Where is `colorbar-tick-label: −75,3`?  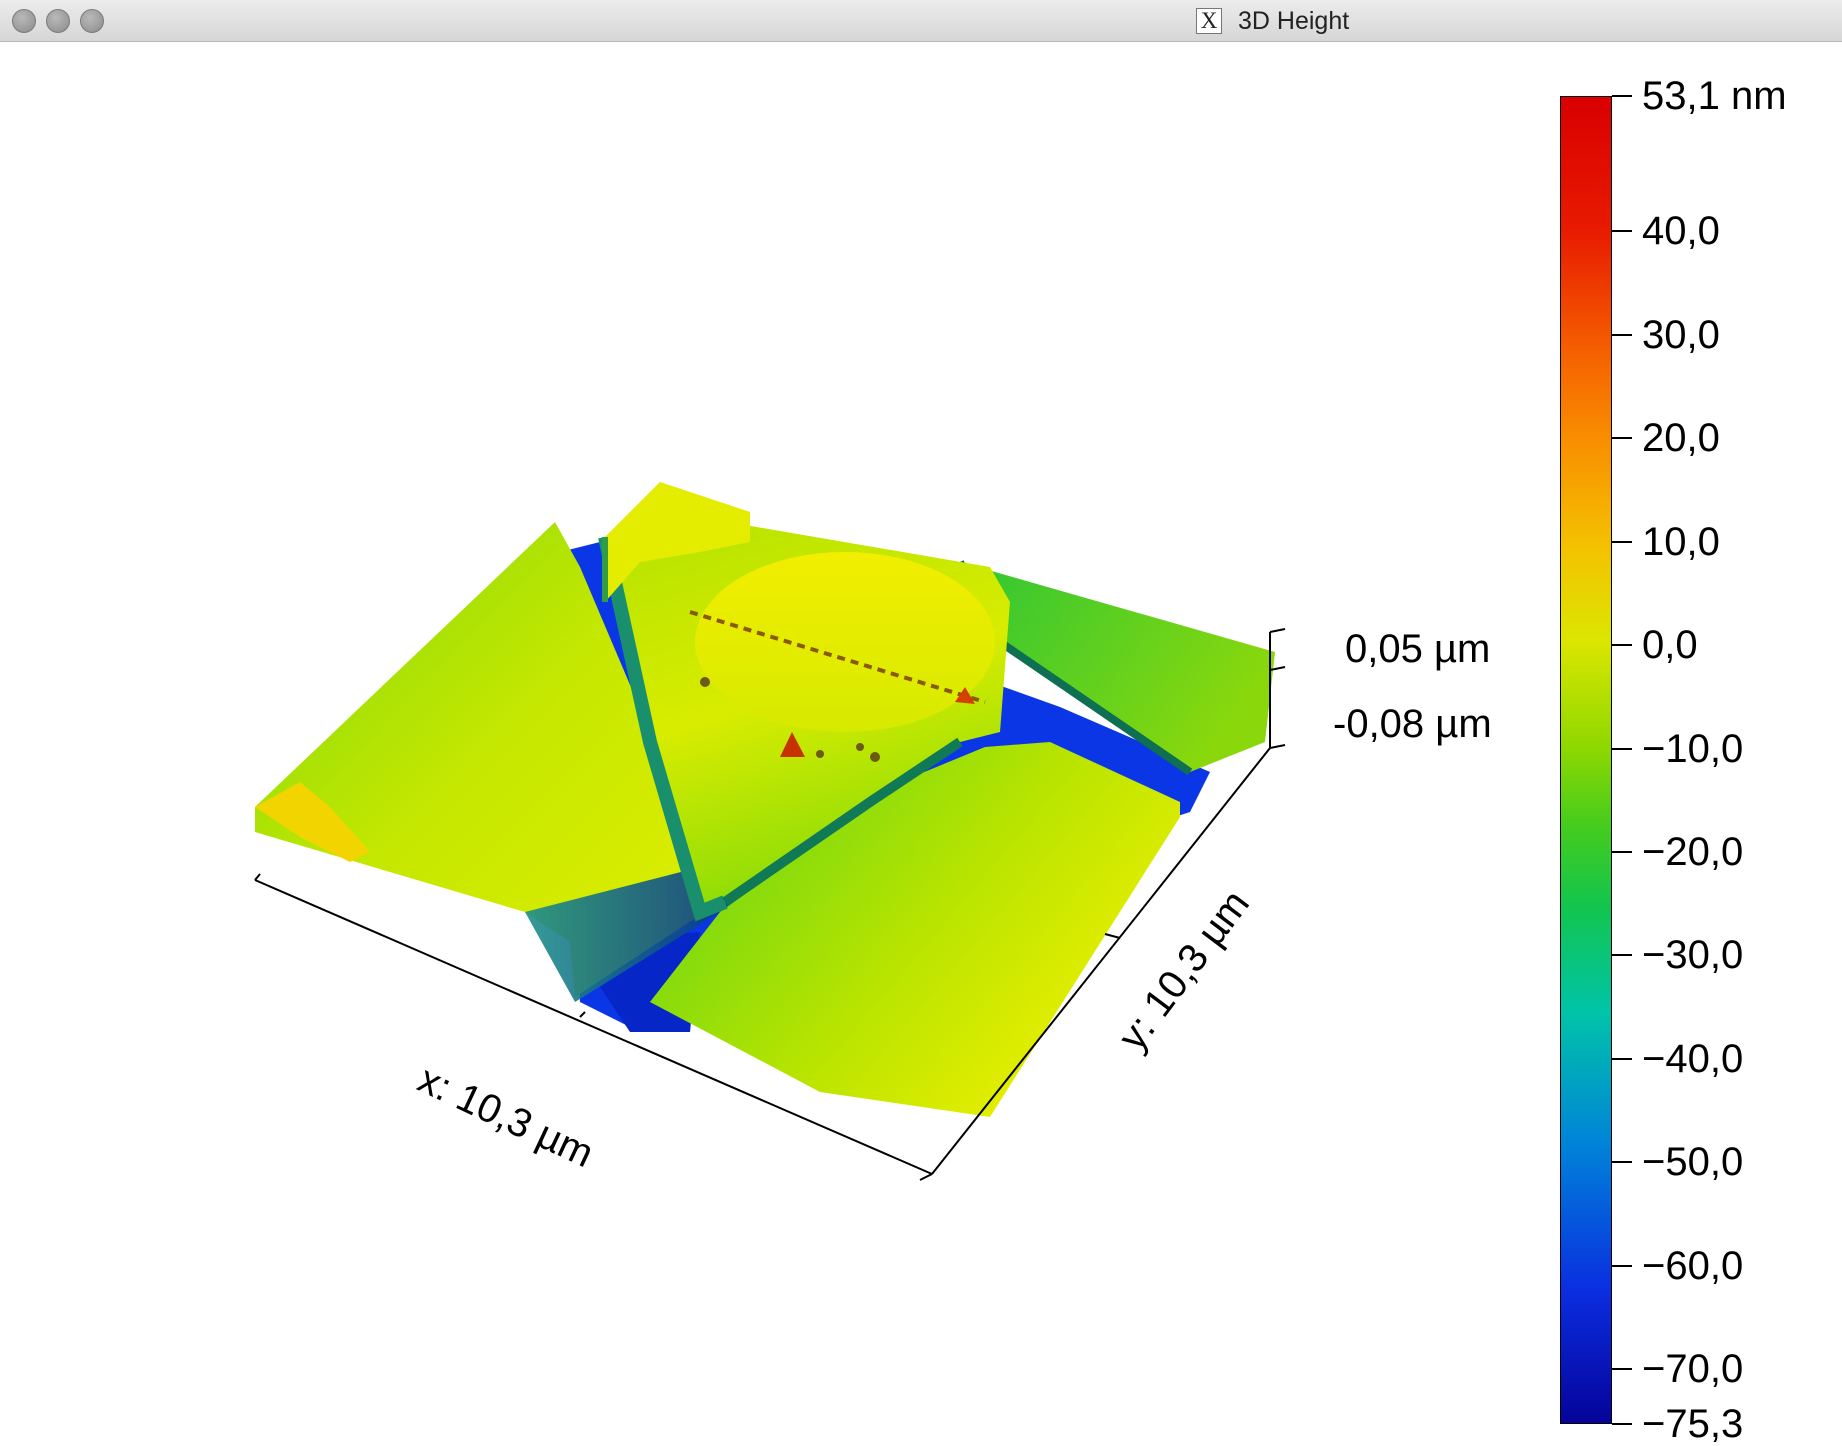 colorbar-tick-label: −75,3 is located at coordinates (1693, 1424).